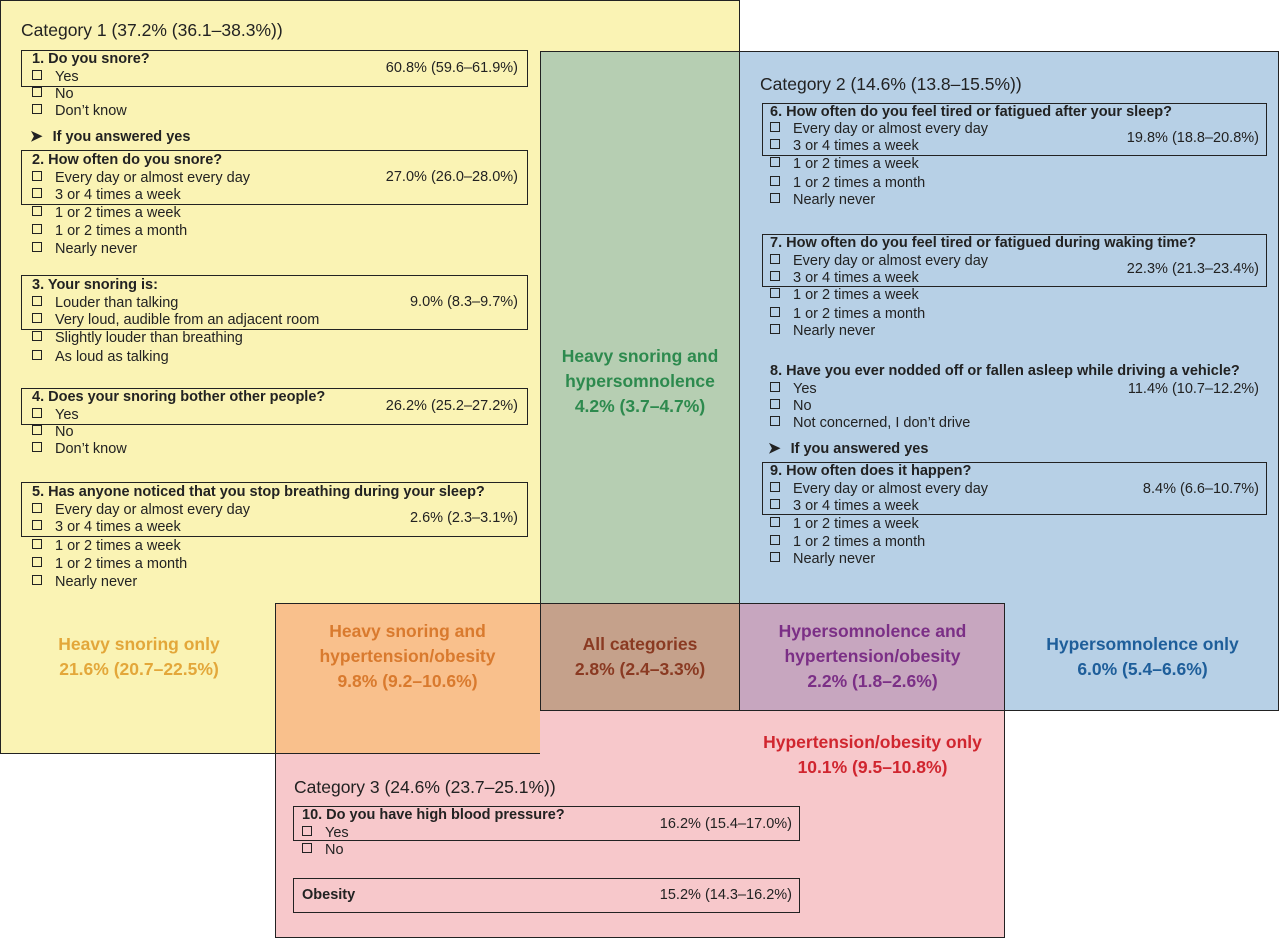  I want to click on obesity-title: Obesity, so click(329, 895).